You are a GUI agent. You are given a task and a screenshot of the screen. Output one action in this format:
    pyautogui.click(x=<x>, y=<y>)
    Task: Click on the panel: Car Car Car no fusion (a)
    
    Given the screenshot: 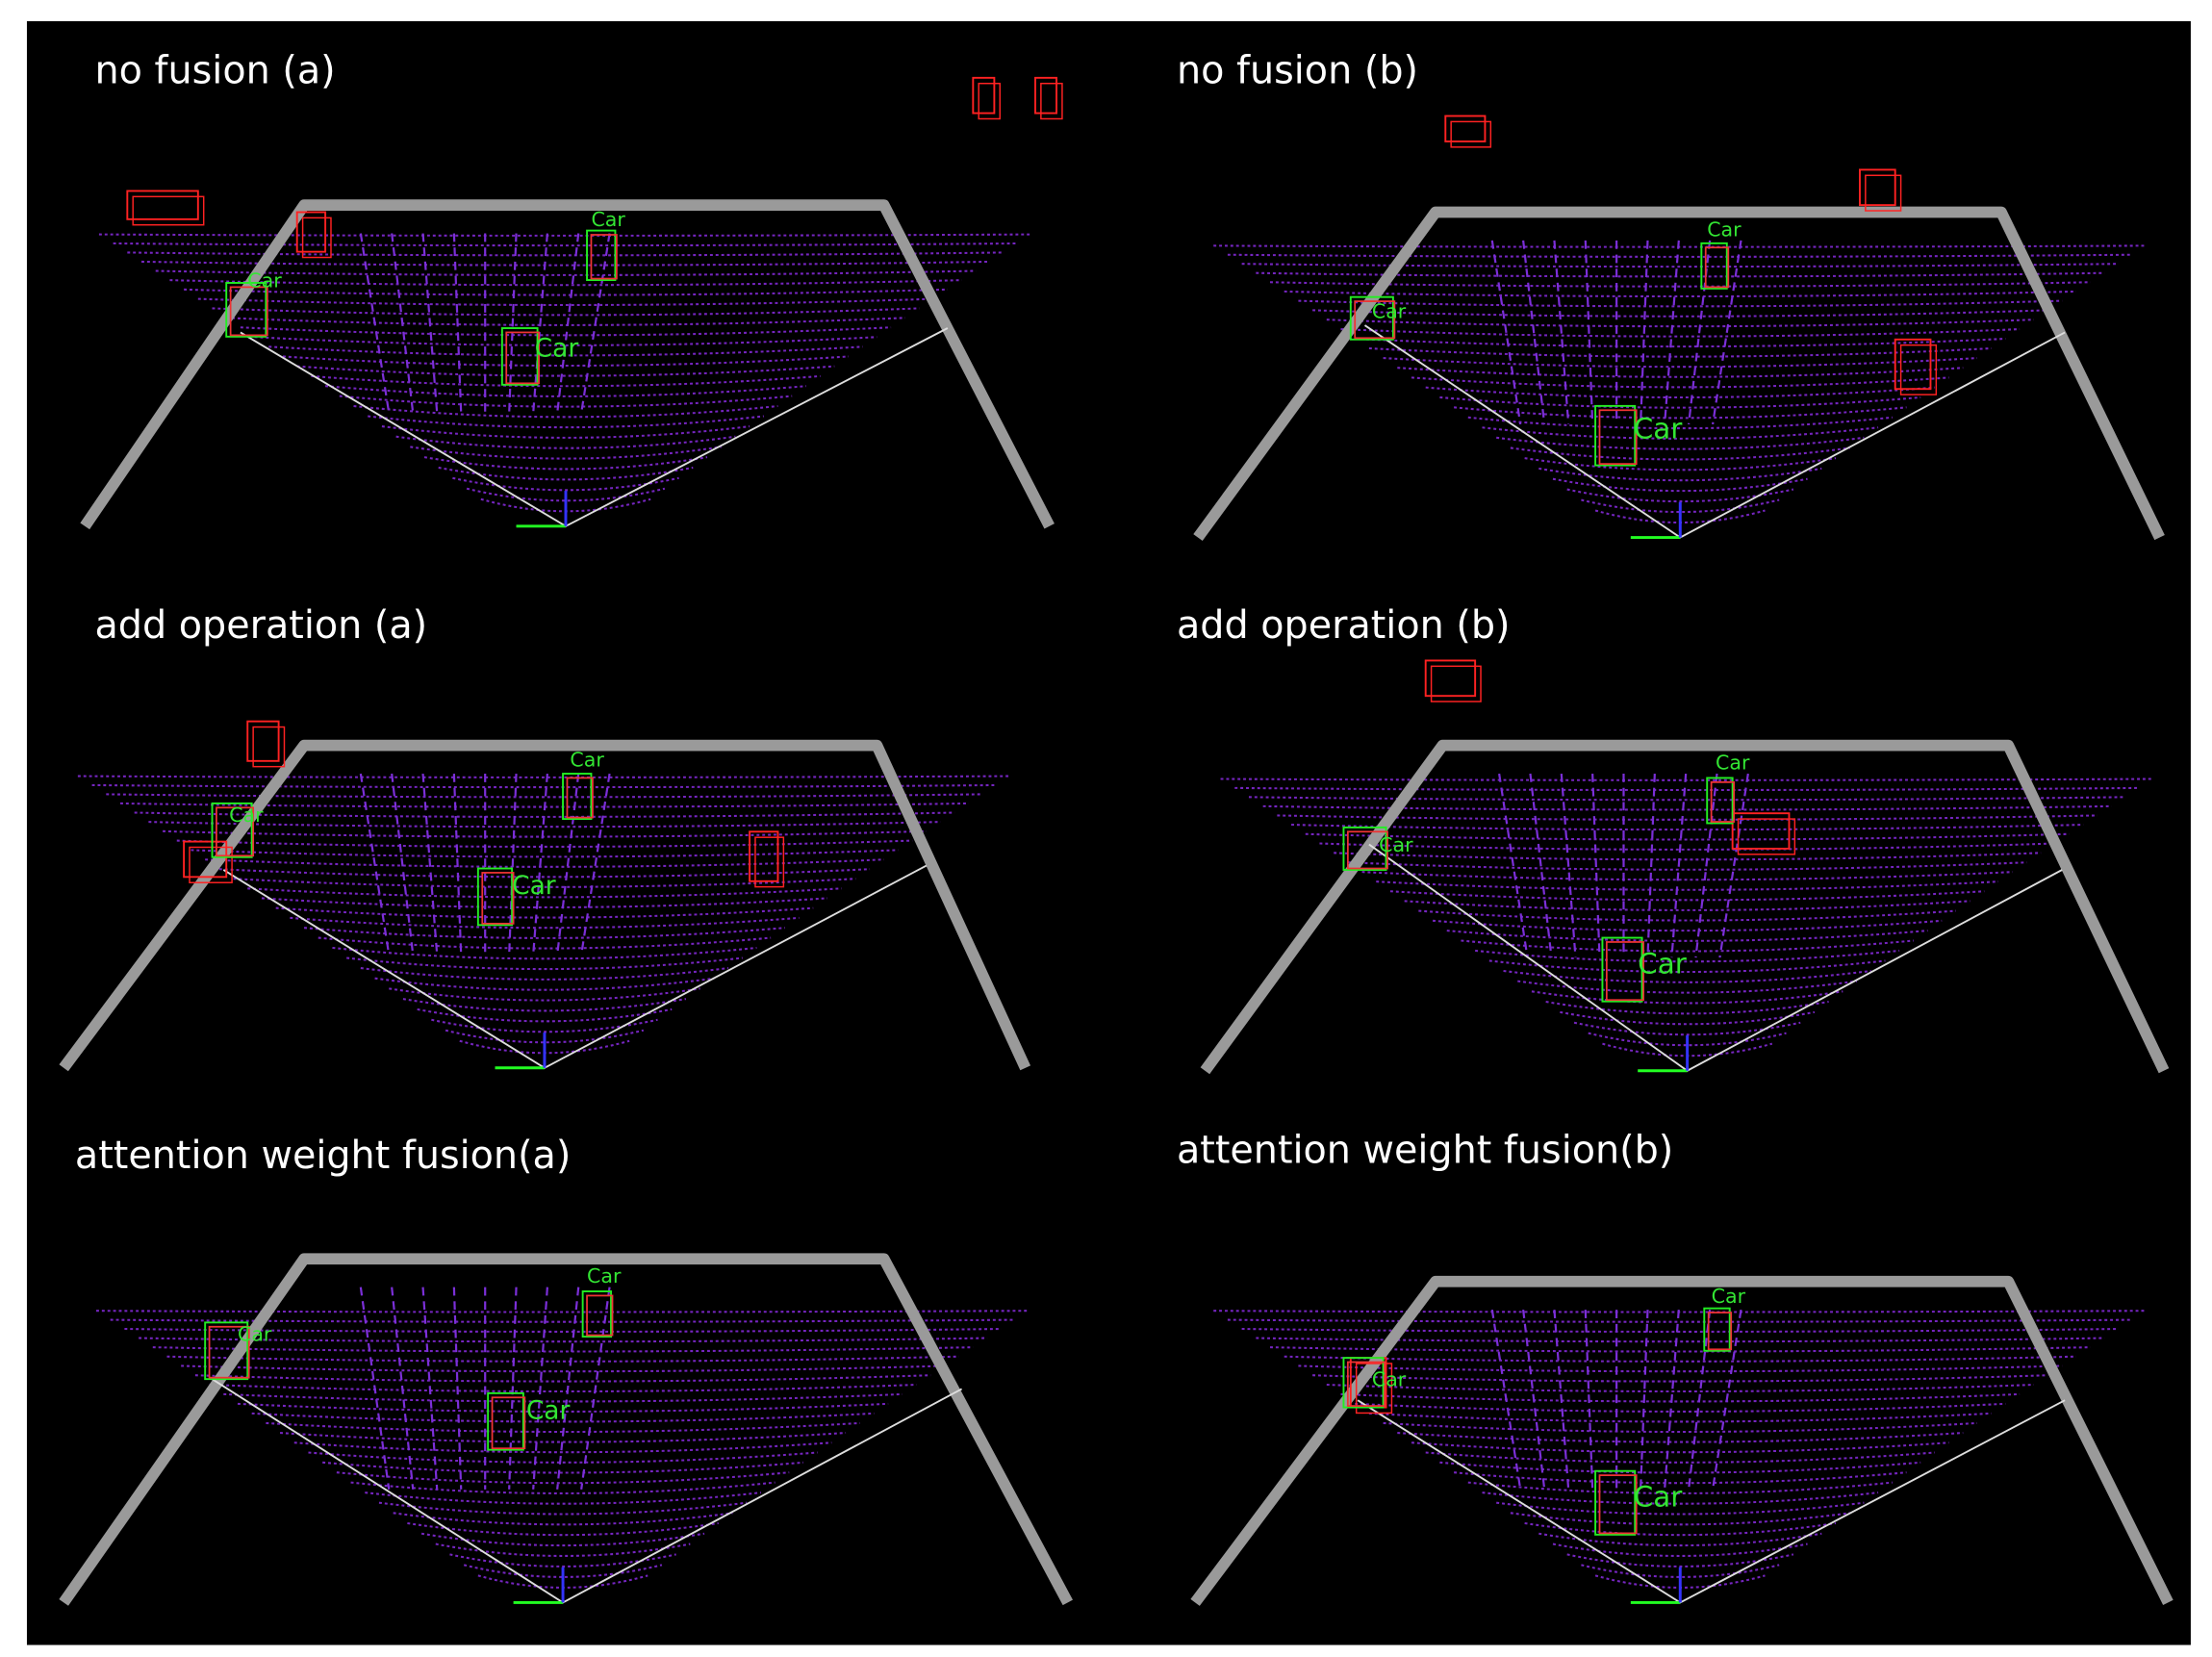 What is the action you would take?
    pyautogui.click(x=571, y=289)
    